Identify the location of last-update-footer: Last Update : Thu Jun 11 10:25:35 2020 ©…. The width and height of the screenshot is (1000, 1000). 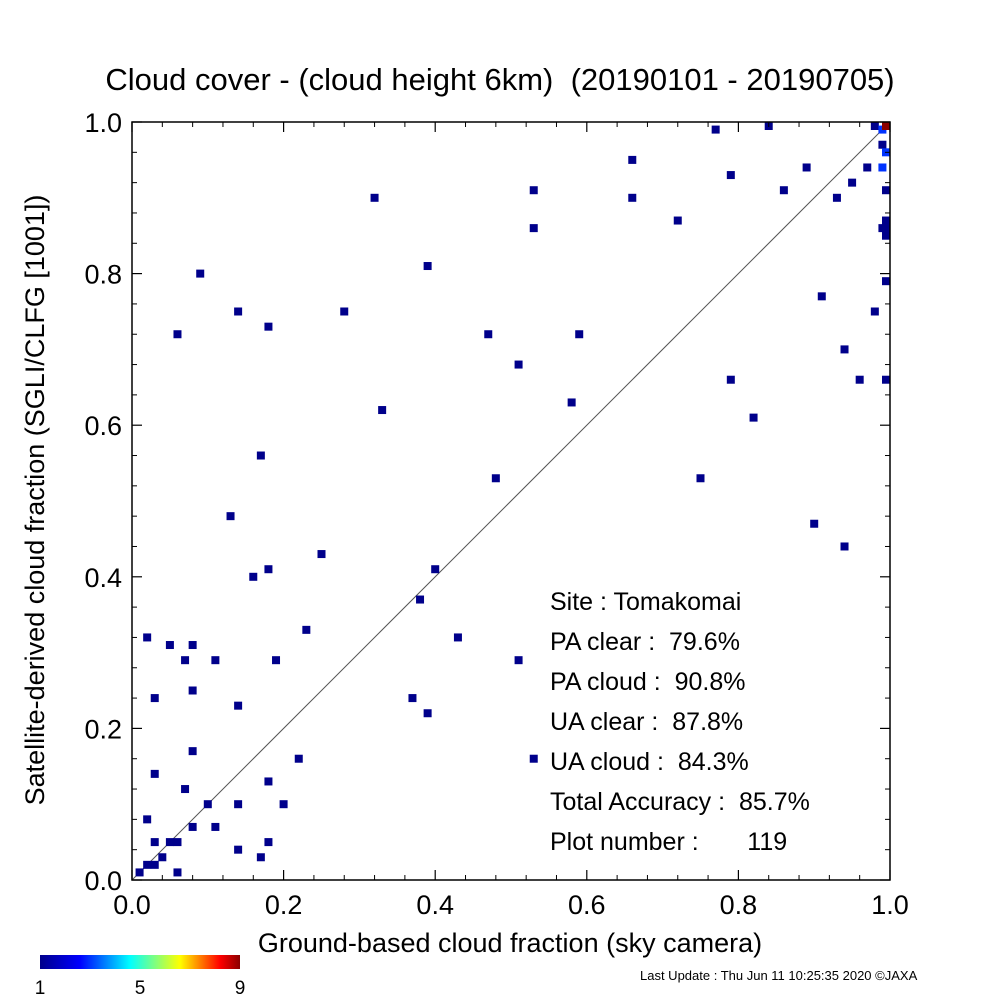
(779, 975).